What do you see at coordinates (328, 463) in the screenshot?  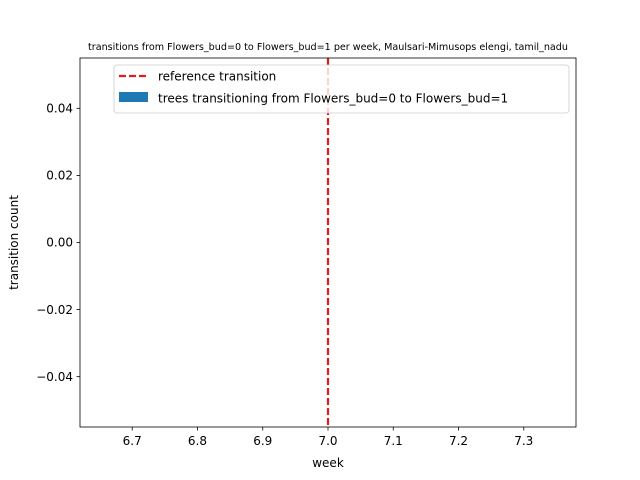 I see `x-axis-label: week` at bounding box center [328, 463].